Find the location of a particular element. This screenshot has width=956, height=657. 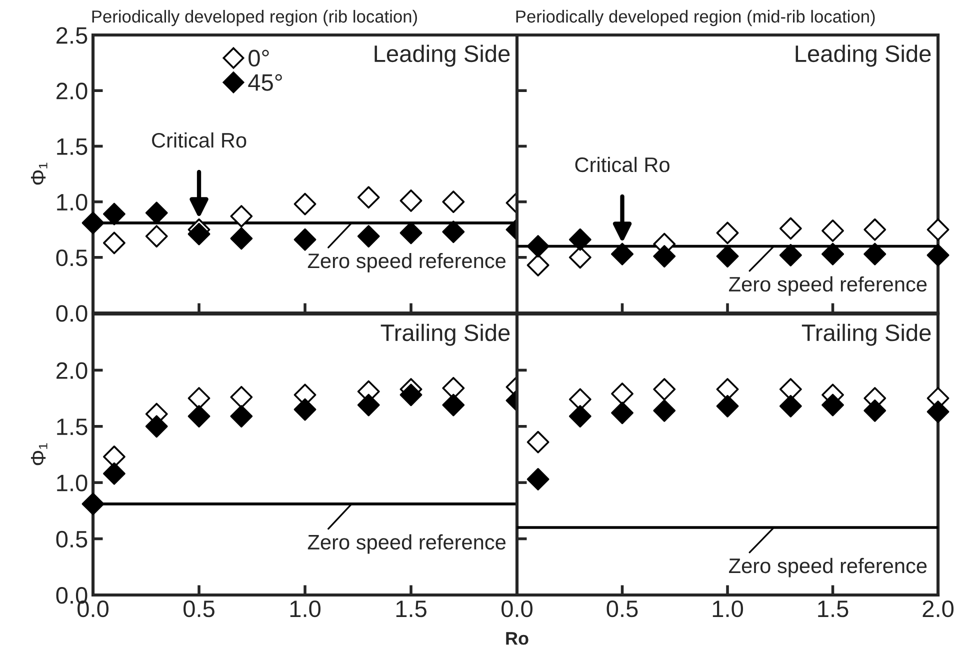

legend-label: Zero speed reference is located at coordinates (827, 286).